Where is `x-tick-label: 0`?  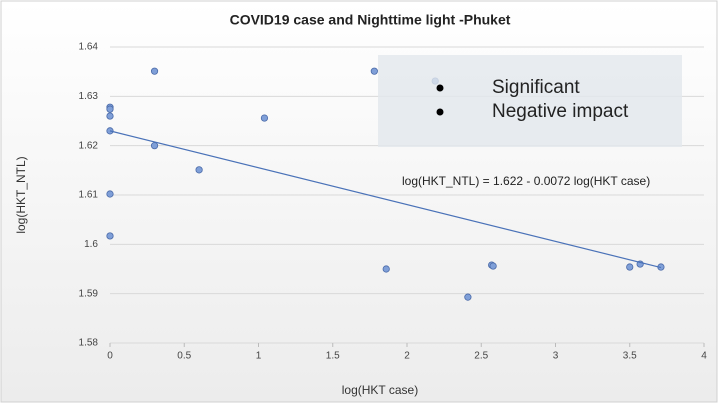
x-tick-label: 0 is located at coordinates (110, 356).